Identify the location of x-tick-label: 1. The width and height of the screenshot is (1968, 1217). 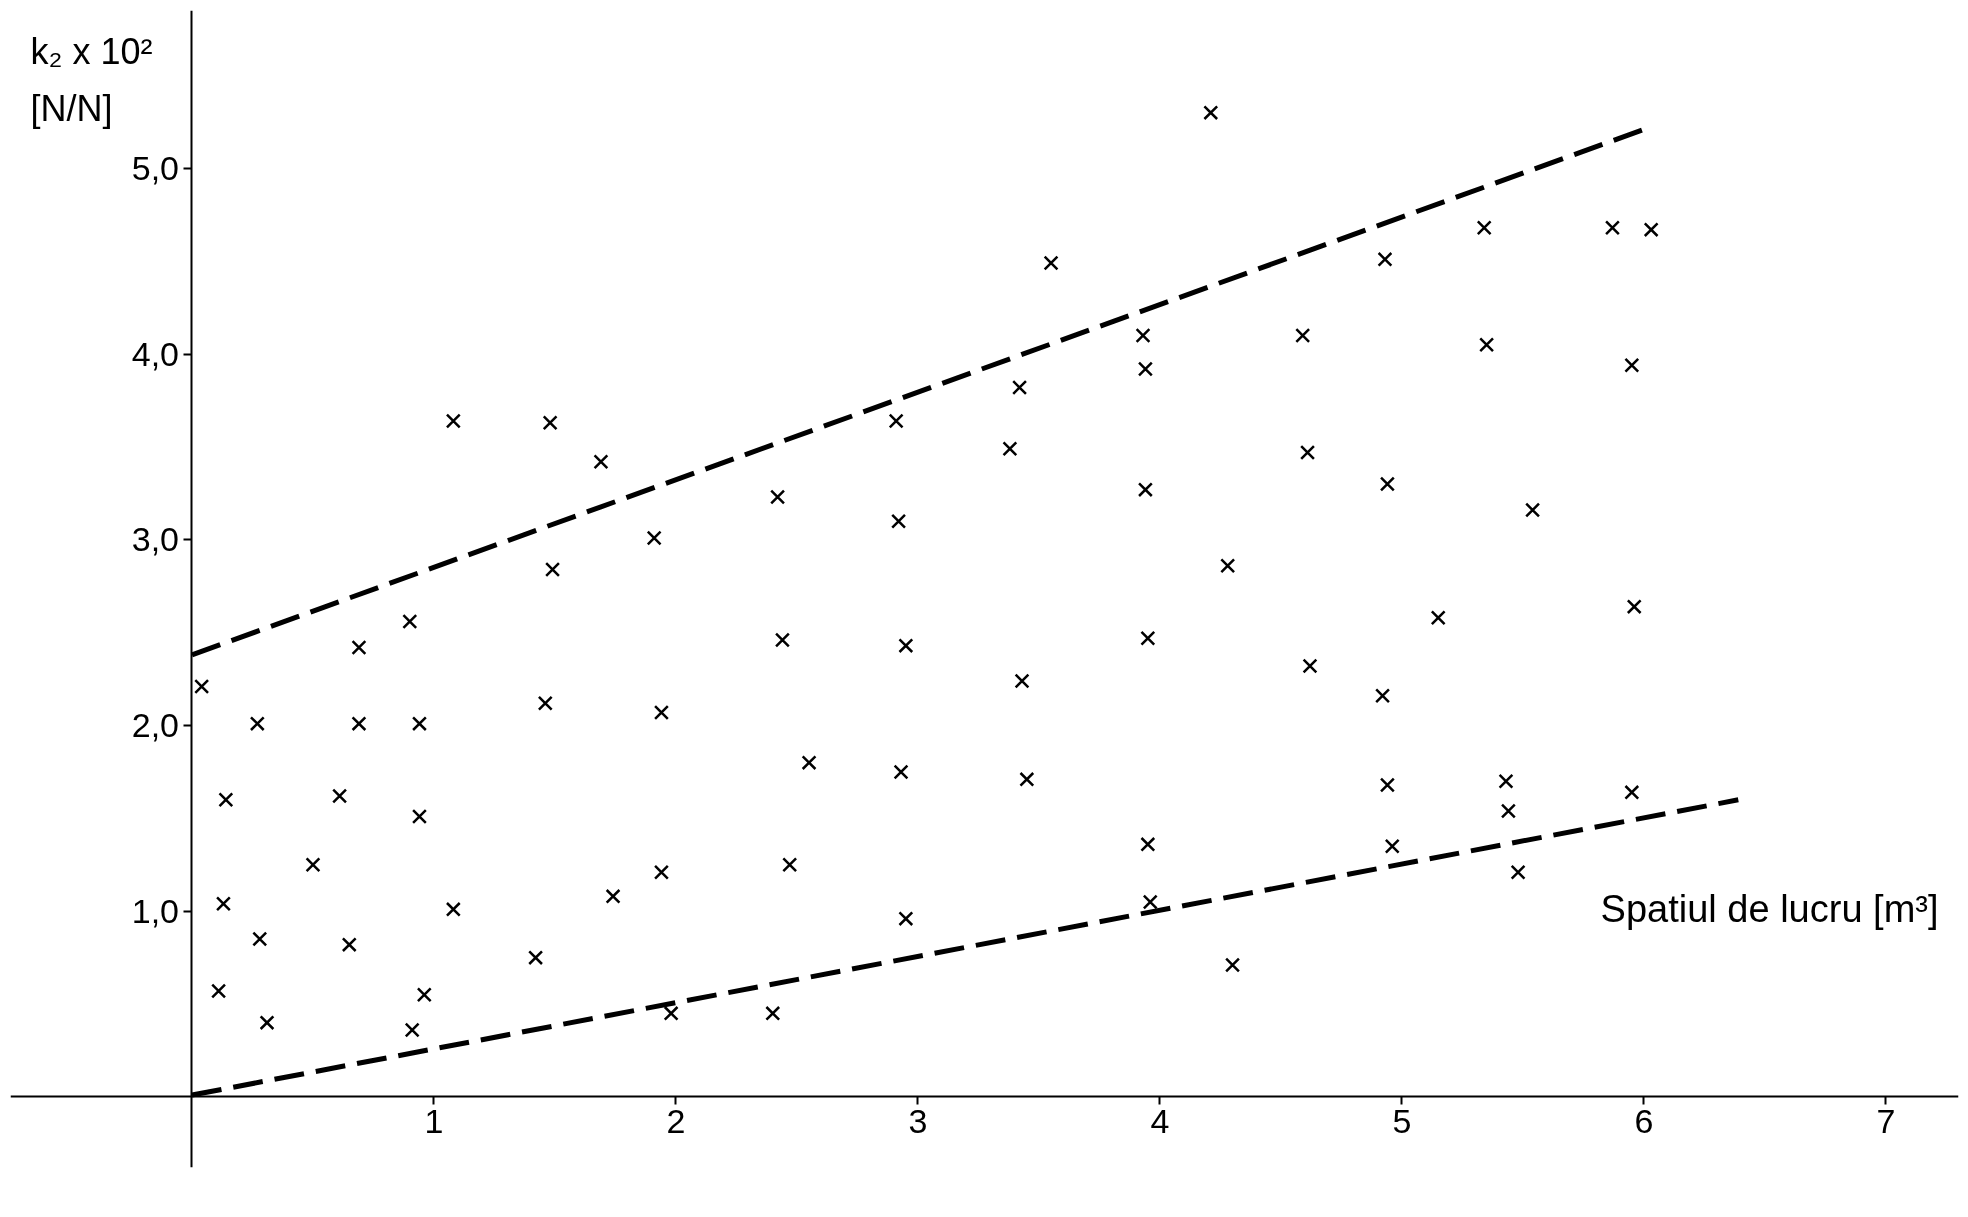
(434, 1120).